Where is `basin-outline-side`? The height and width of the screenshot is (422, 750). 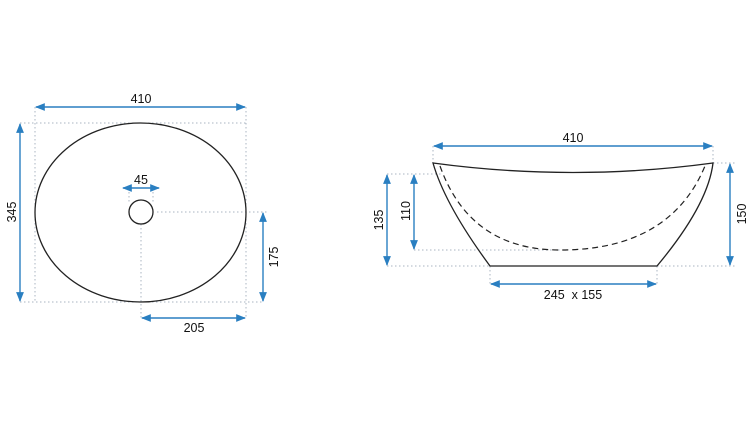 basin-outline-side is located at coordinates (573, 214).